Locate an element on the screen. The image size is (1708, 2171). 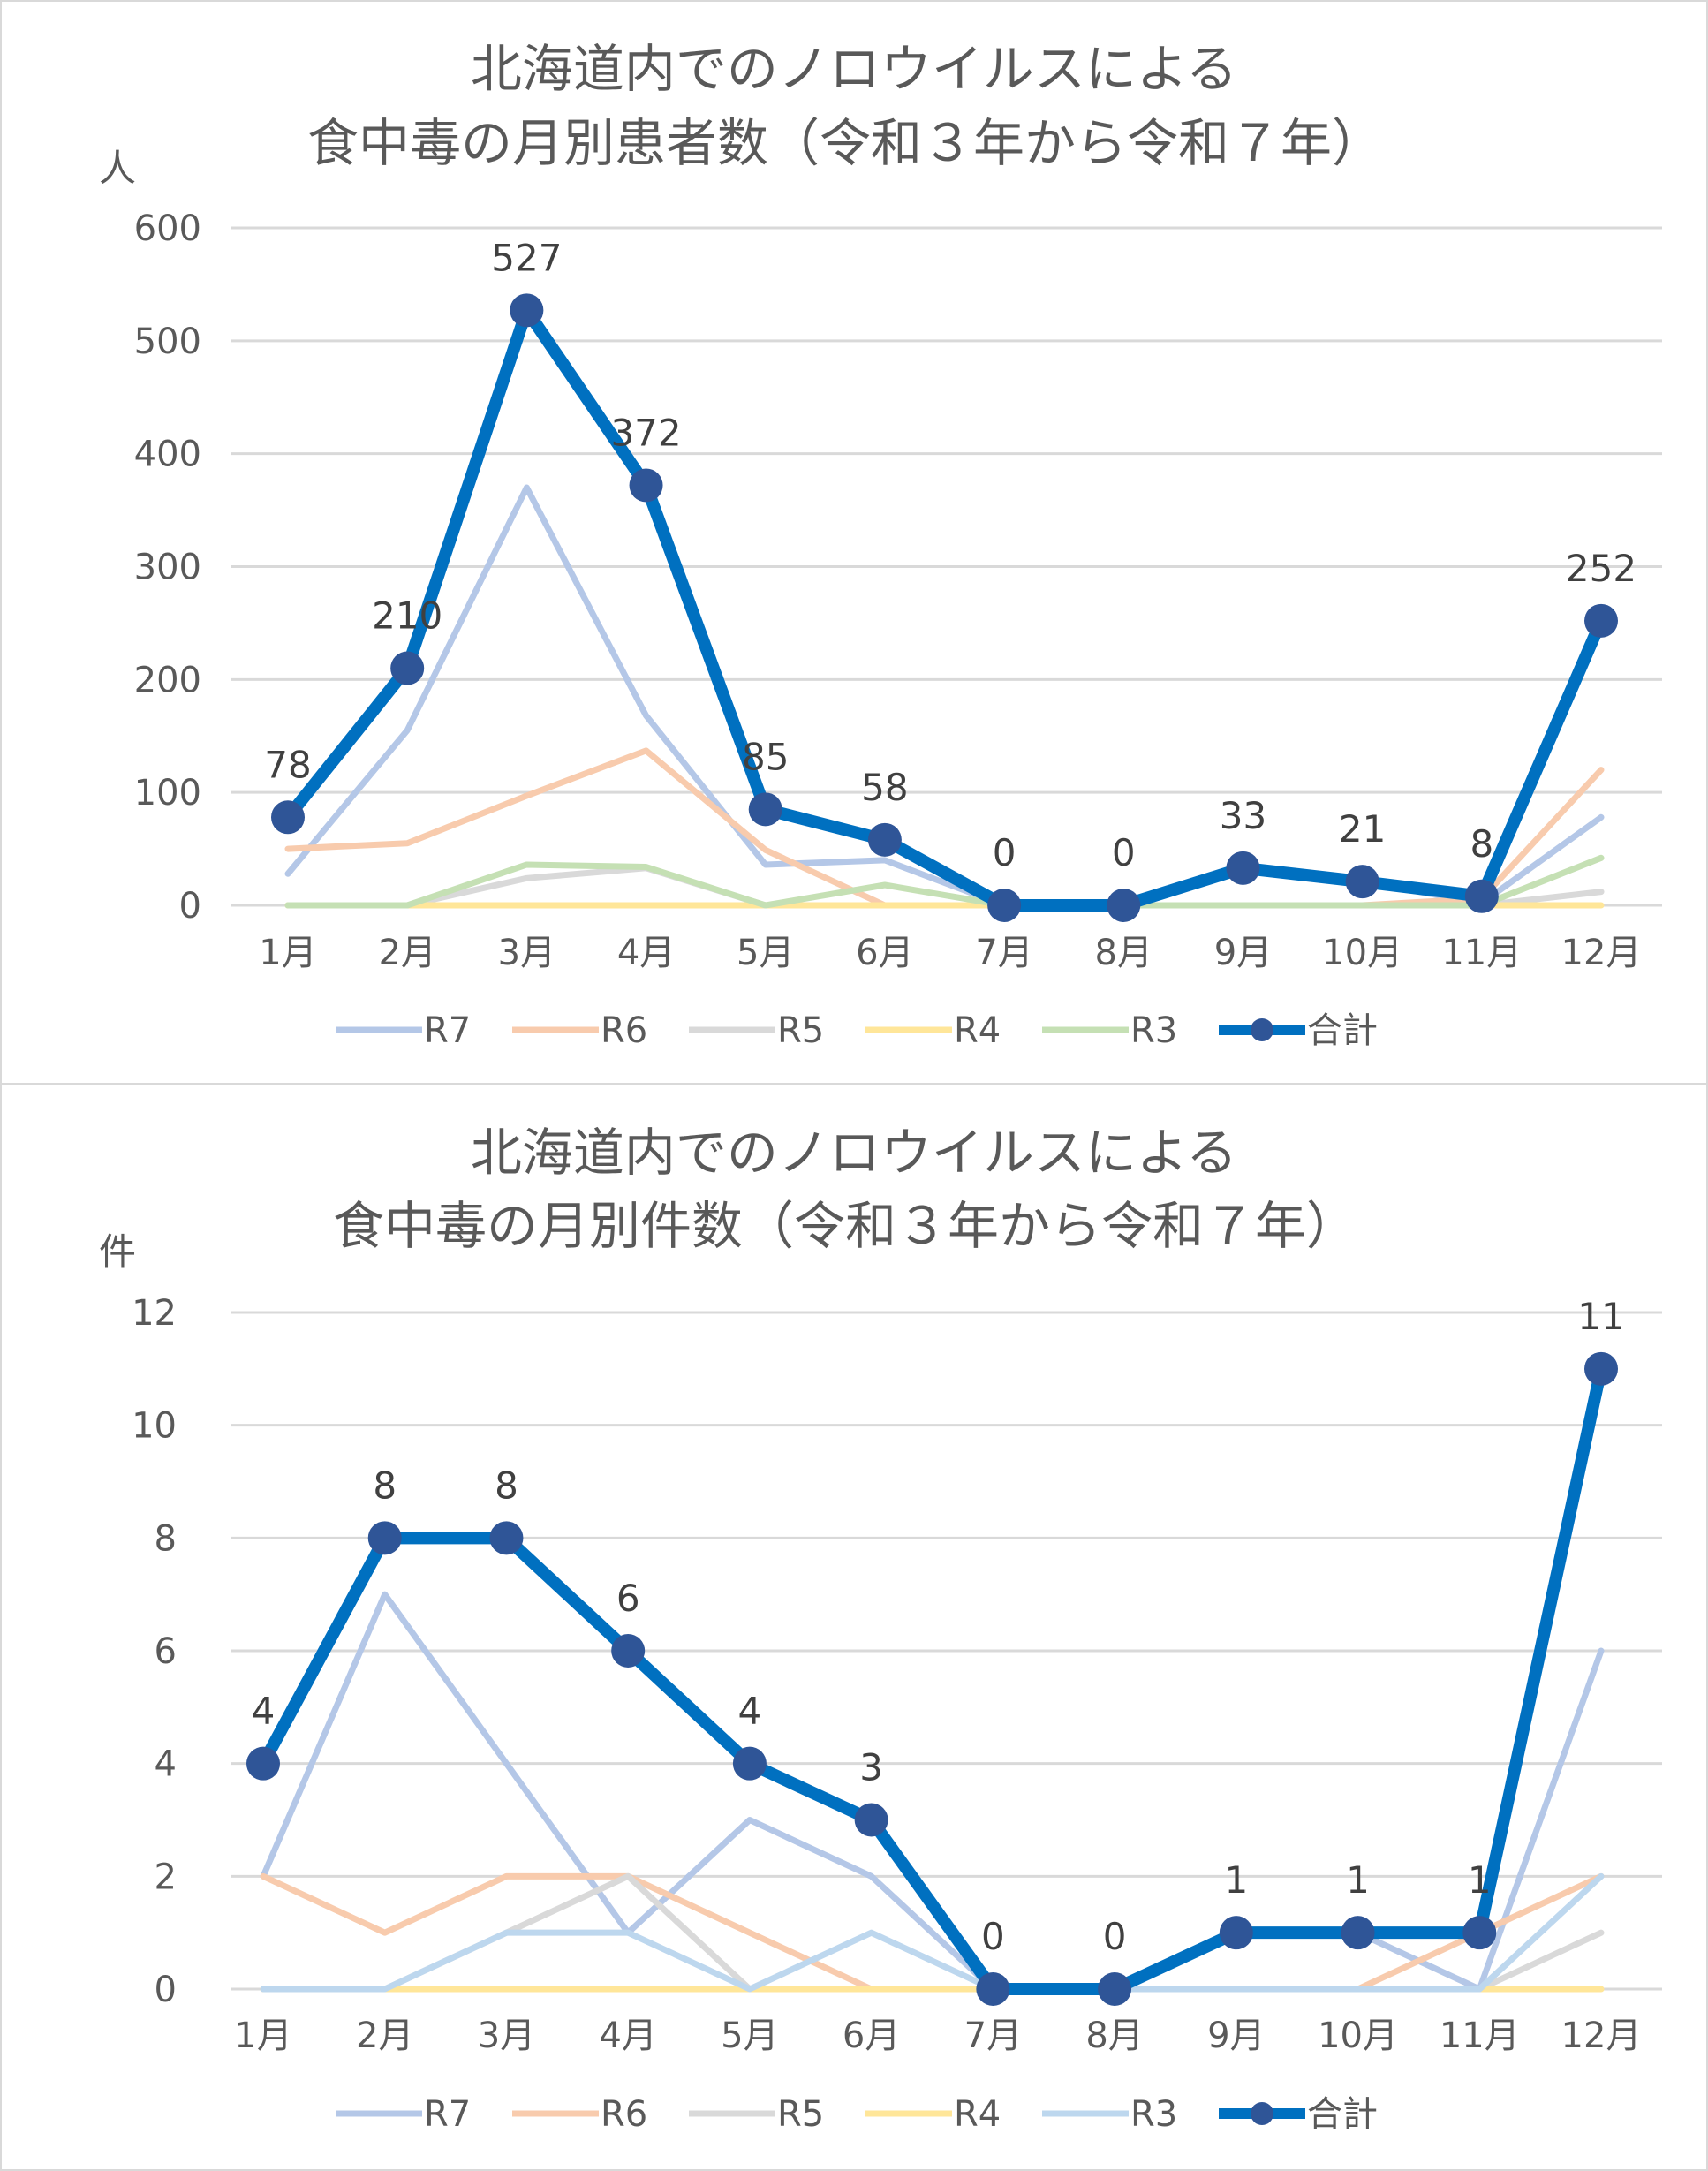
x-tick-label: 12月 is located at coordinates (1601, 953).